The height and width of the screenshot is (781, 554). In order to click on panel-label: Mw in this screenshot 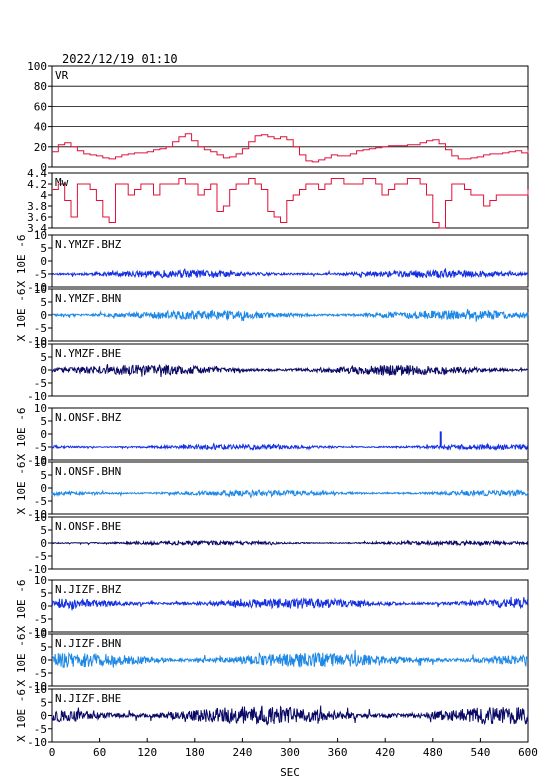, I will do `click(62, 182)`.